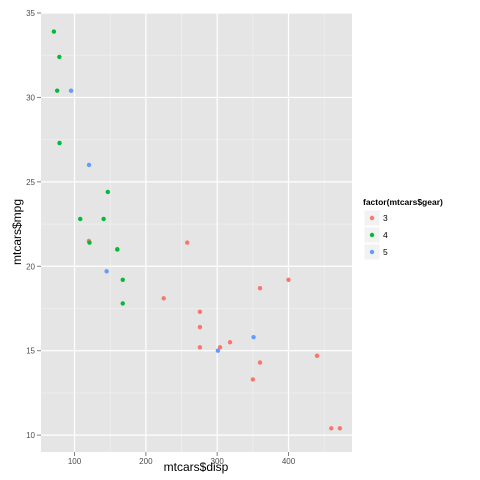 This screenshot has width=480, height=480. I want to click on y-tick-label: 15, so click(30, 351).